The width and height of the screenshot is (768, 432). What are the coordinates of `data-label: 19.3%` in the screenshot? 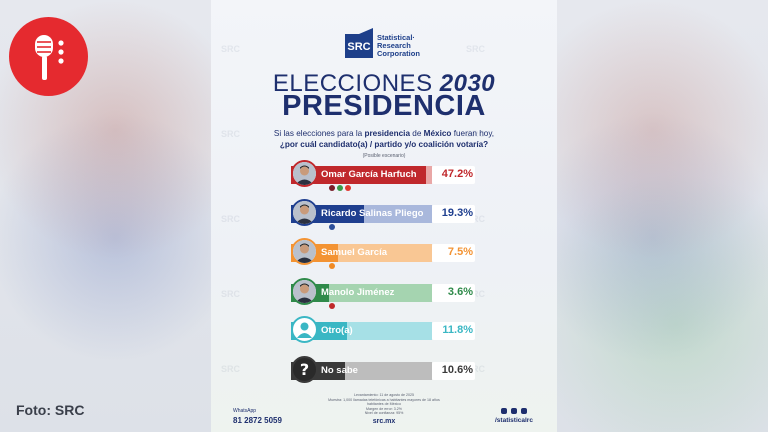 It's located at (457, 213).